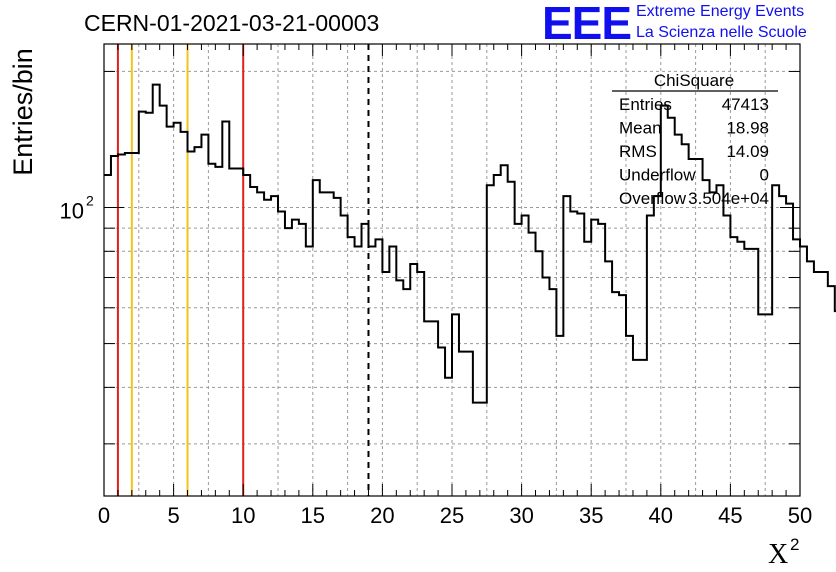  Describe the element at coordinates (382, 515) in the screenshot. I see `x-tick-label: 20` at that location.